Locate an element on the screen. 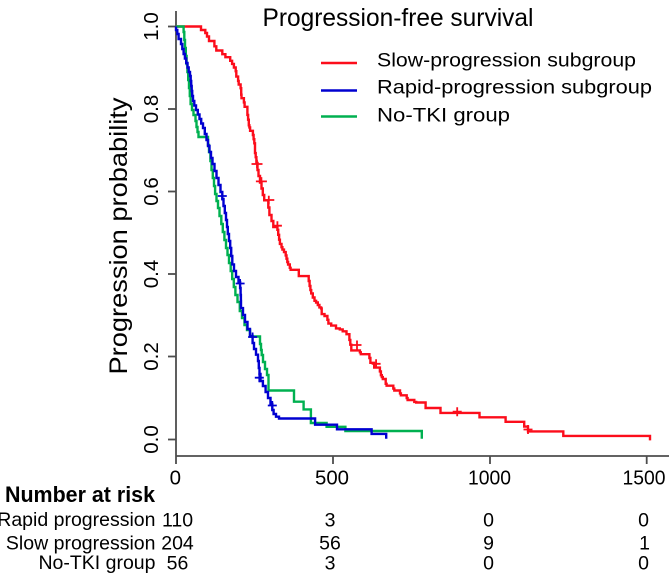 The width and height of the screenshot is (669, 576). svg-text: Rapid progression is located at coordinates (78, 520).